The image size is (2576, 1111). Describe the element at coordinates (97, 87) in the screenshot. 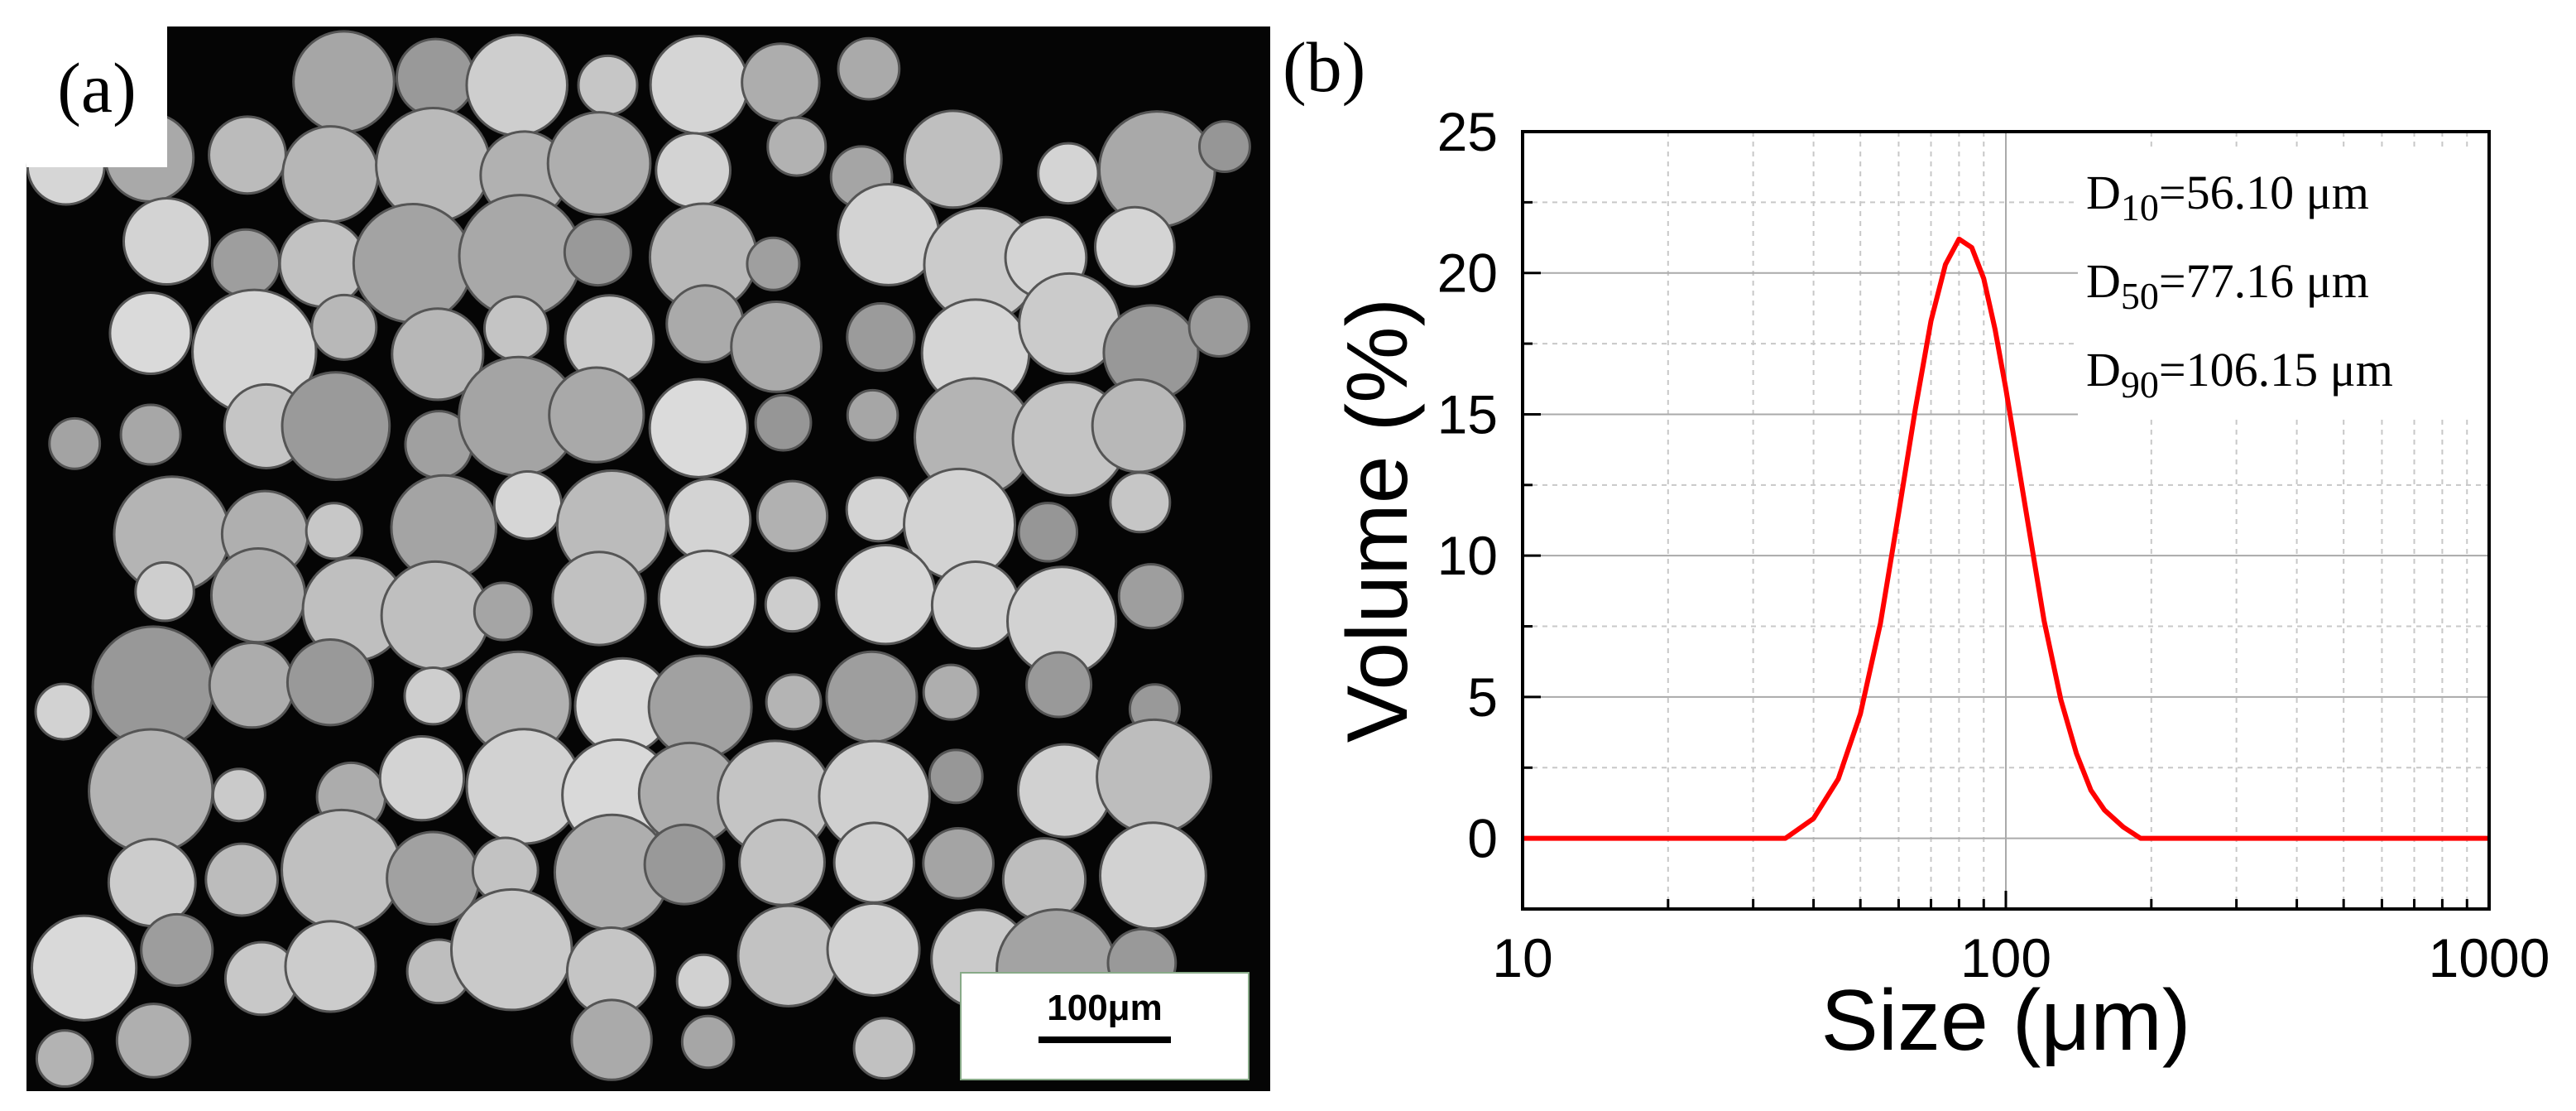

I see `panel-label: (a)` at that location.